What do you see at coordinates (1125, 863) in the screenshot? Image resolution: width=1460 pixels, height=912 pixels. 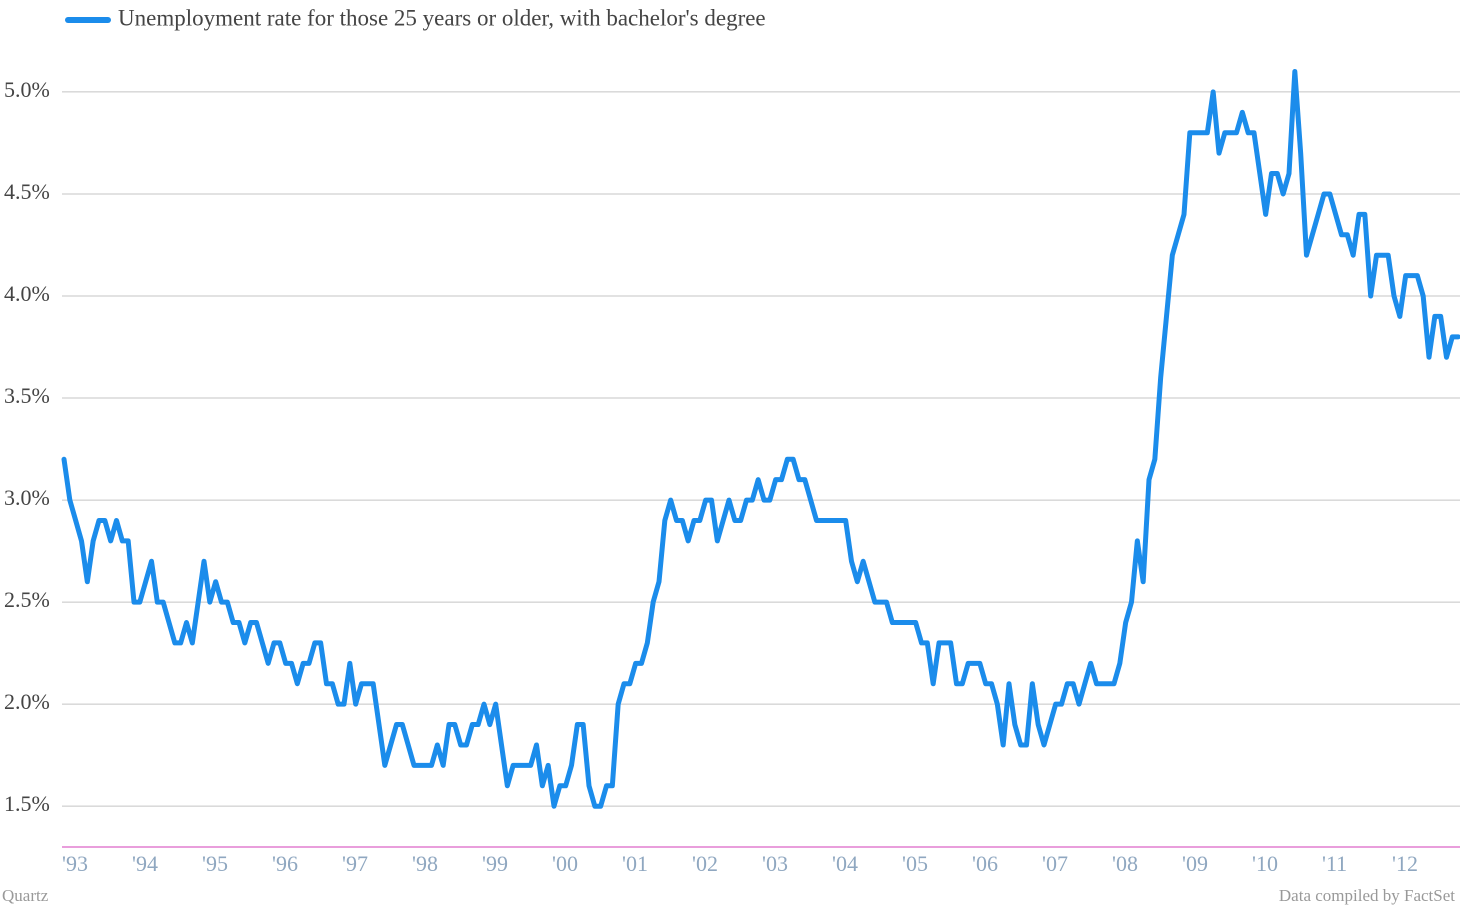 I see `x-tick-label: '08` at bounding box center [1125, 863].